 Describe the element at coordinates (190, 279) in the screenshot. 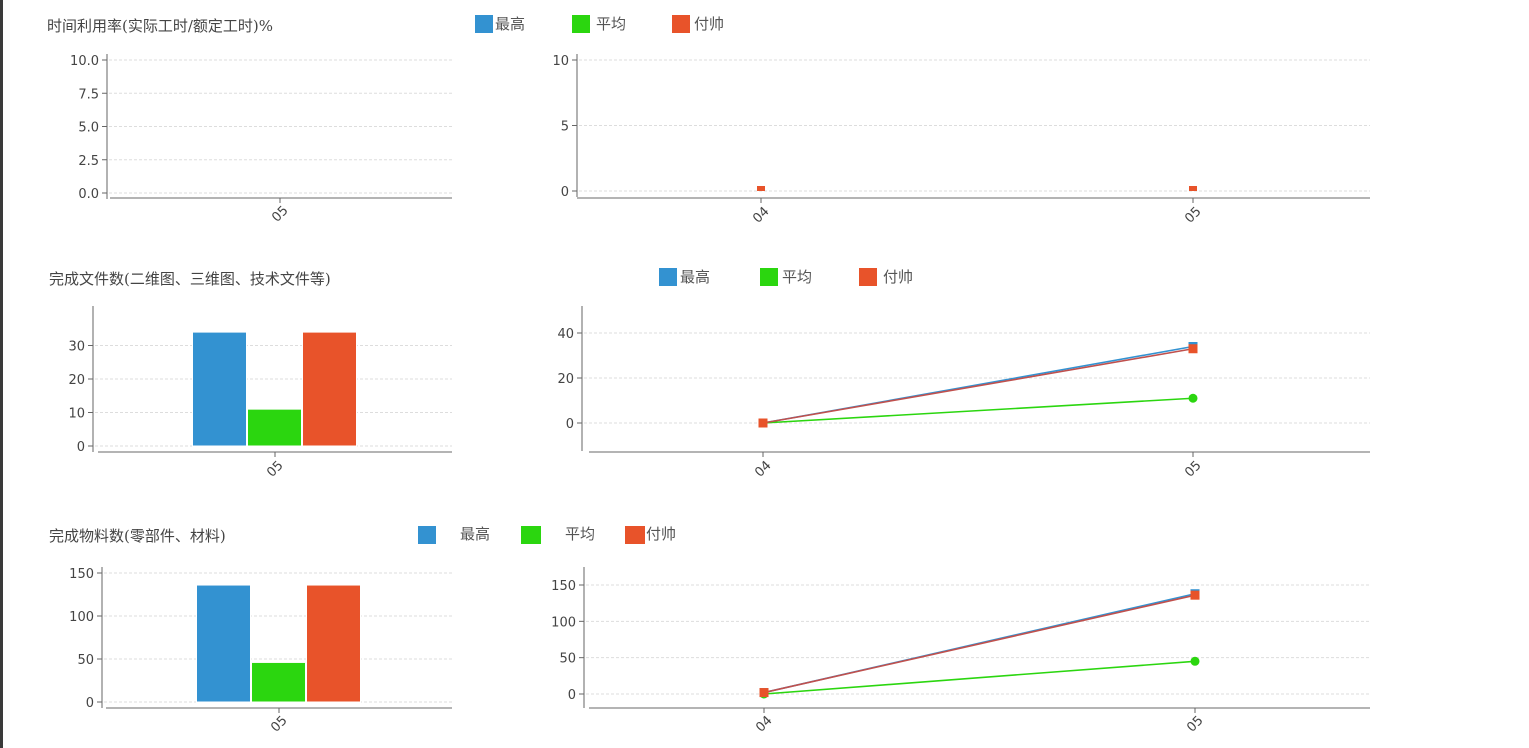

I see `section-title-documents: 完成文件数(二维图、三维图、技术文件等)` at that location.